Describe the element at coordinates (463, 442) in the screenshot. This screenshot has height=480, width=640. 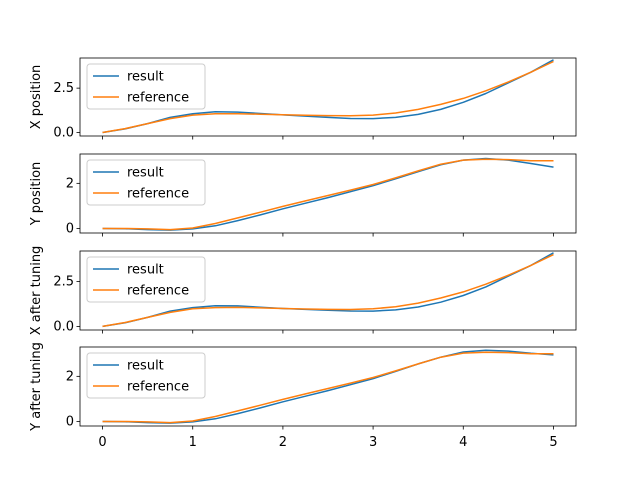
I see `x-tick-label: 4` at that location.